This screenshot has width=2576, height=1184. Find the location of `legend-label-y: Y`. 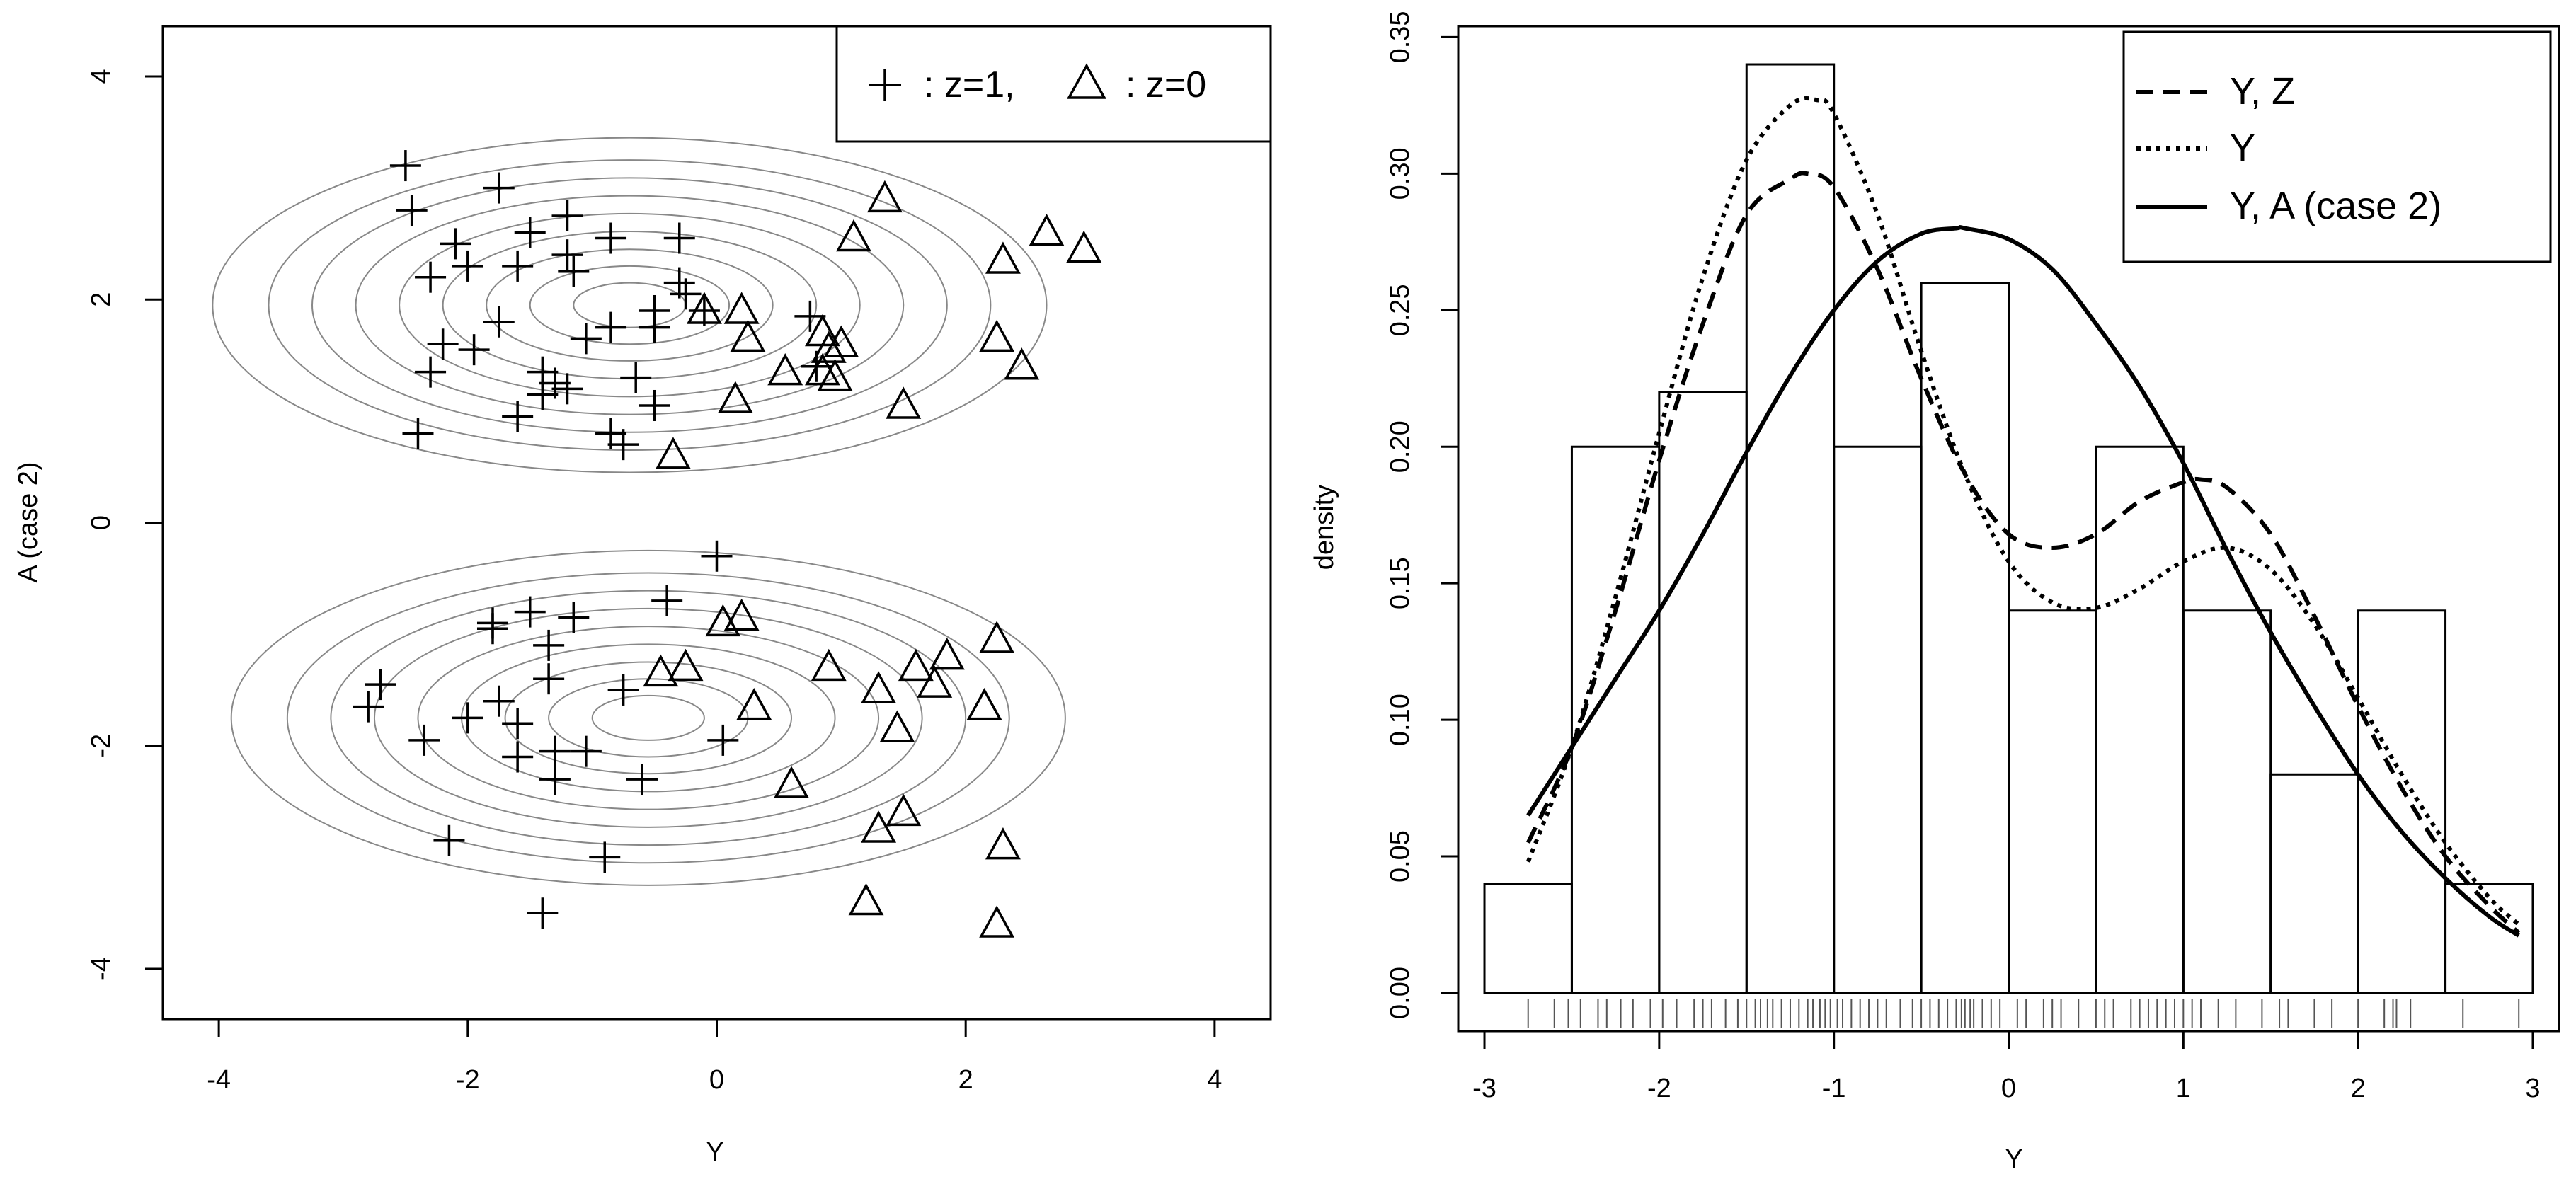

legend-label-y: Y is located at coordinates (2242, 148).